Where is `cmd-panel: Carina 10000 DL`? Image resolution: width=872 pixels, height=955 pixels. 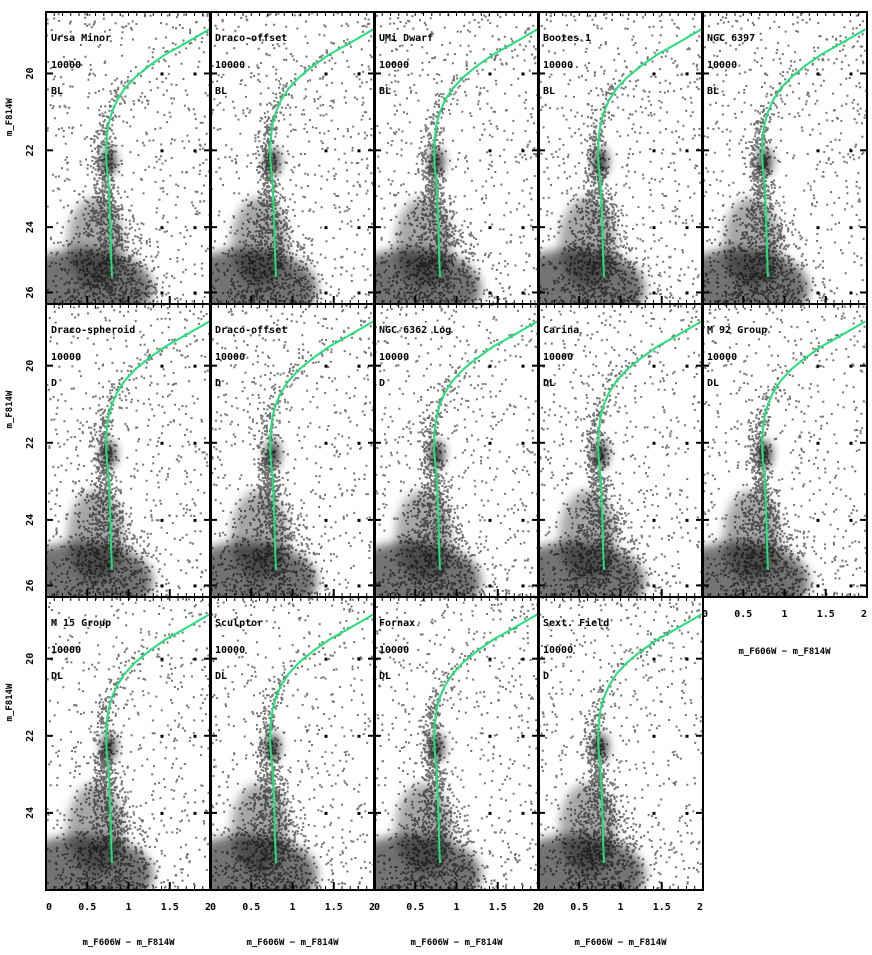 cmd-panel: Carina 10000 DL is located at coordinates (620, 450).